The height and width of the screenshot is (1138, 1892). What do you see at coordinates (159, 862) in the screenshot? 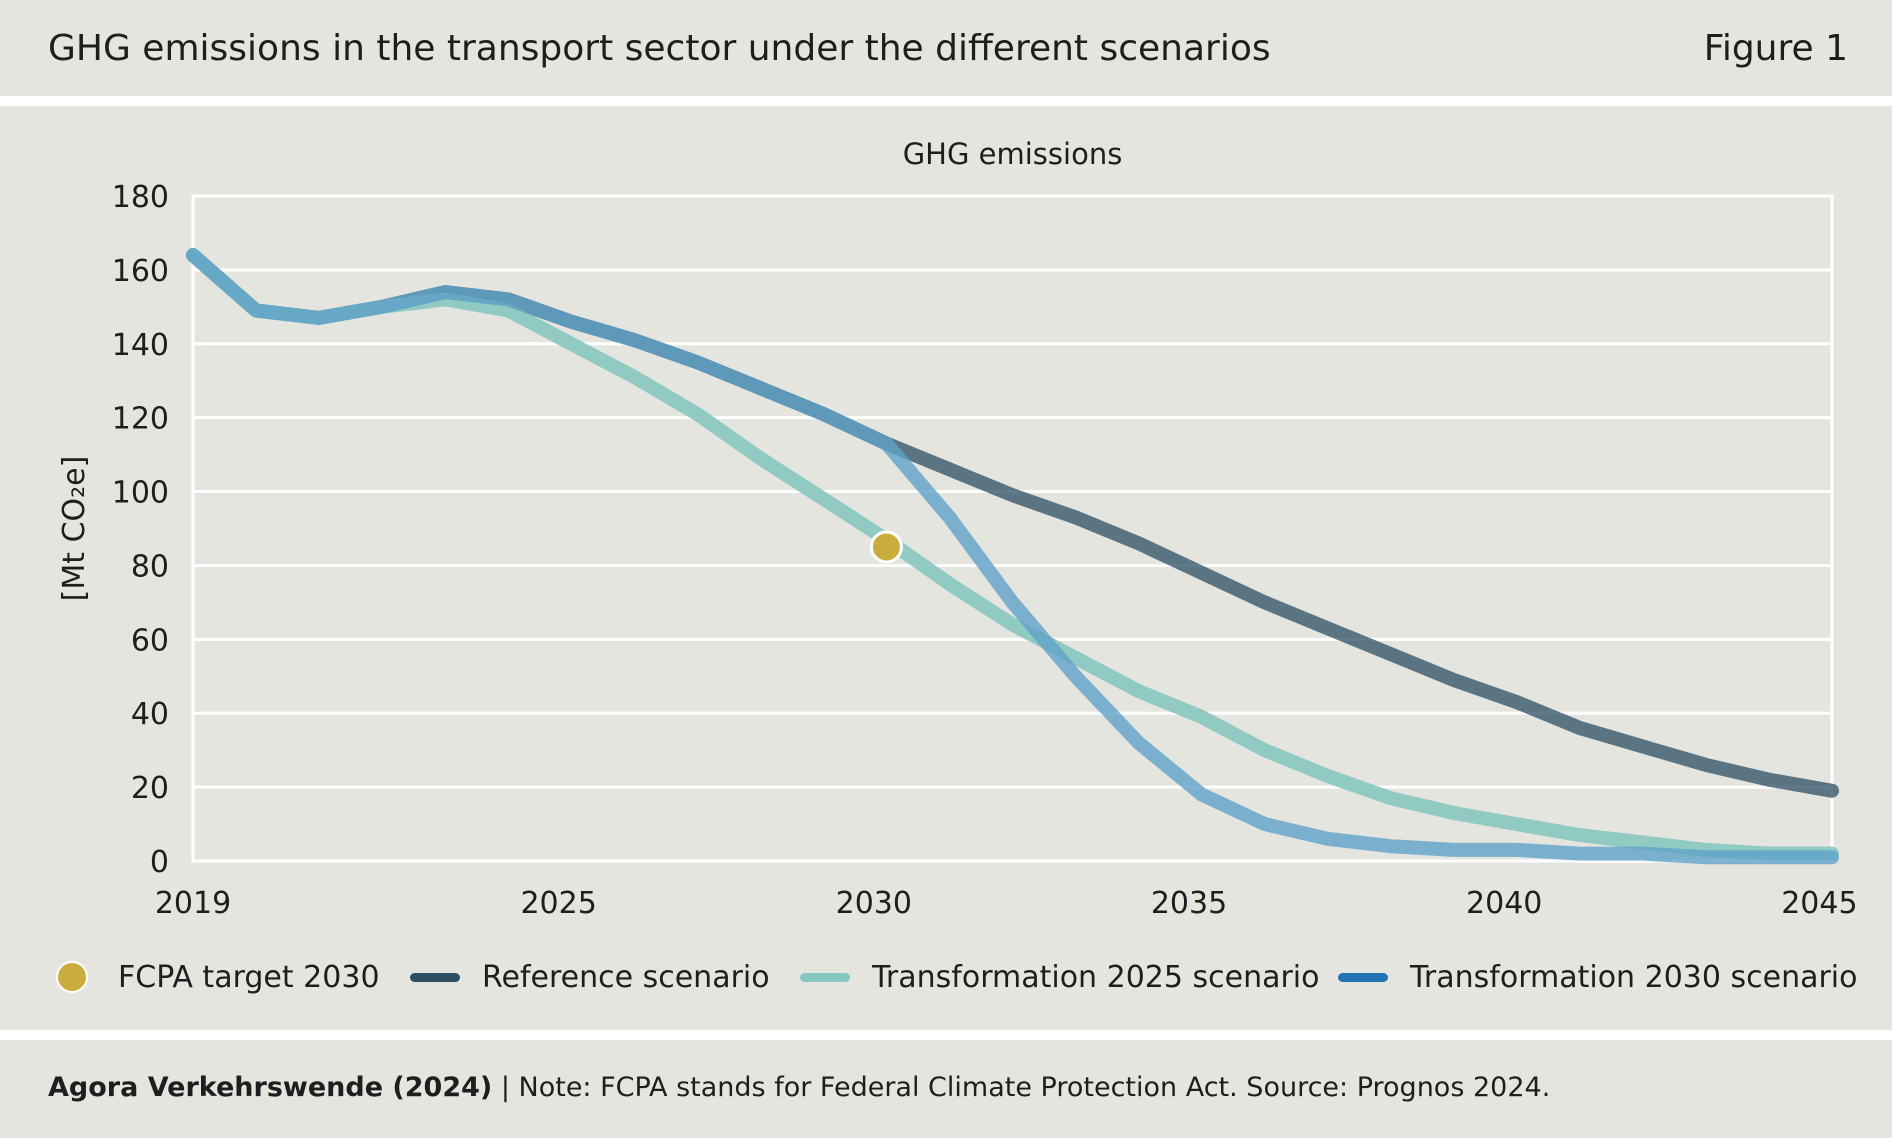
I see `y-tick-label: 0` at bounding box center [159, 862].